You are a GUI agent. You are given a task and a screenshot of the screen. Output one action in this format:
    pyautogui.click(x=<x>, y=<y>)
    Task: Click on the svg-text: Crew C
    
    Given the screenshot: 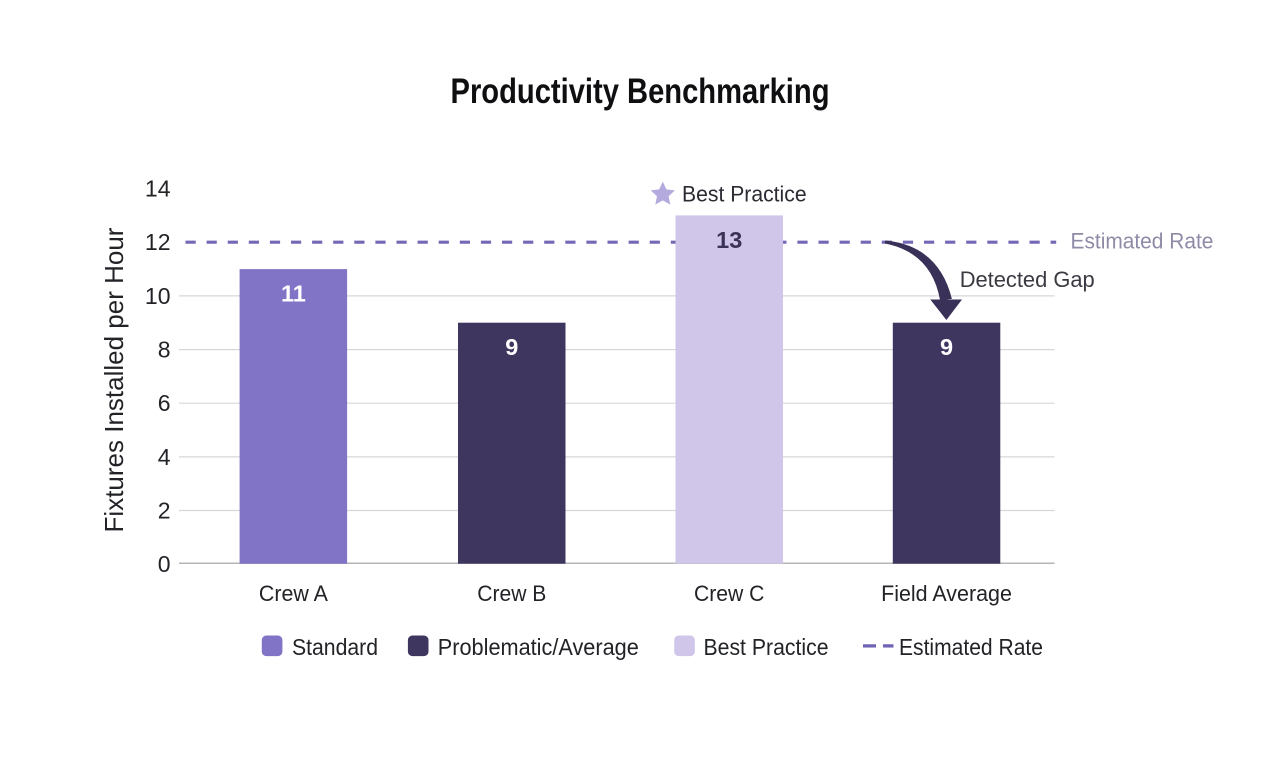 What is the action you would take?
    pyautogui.click(x=729, y=593)
    